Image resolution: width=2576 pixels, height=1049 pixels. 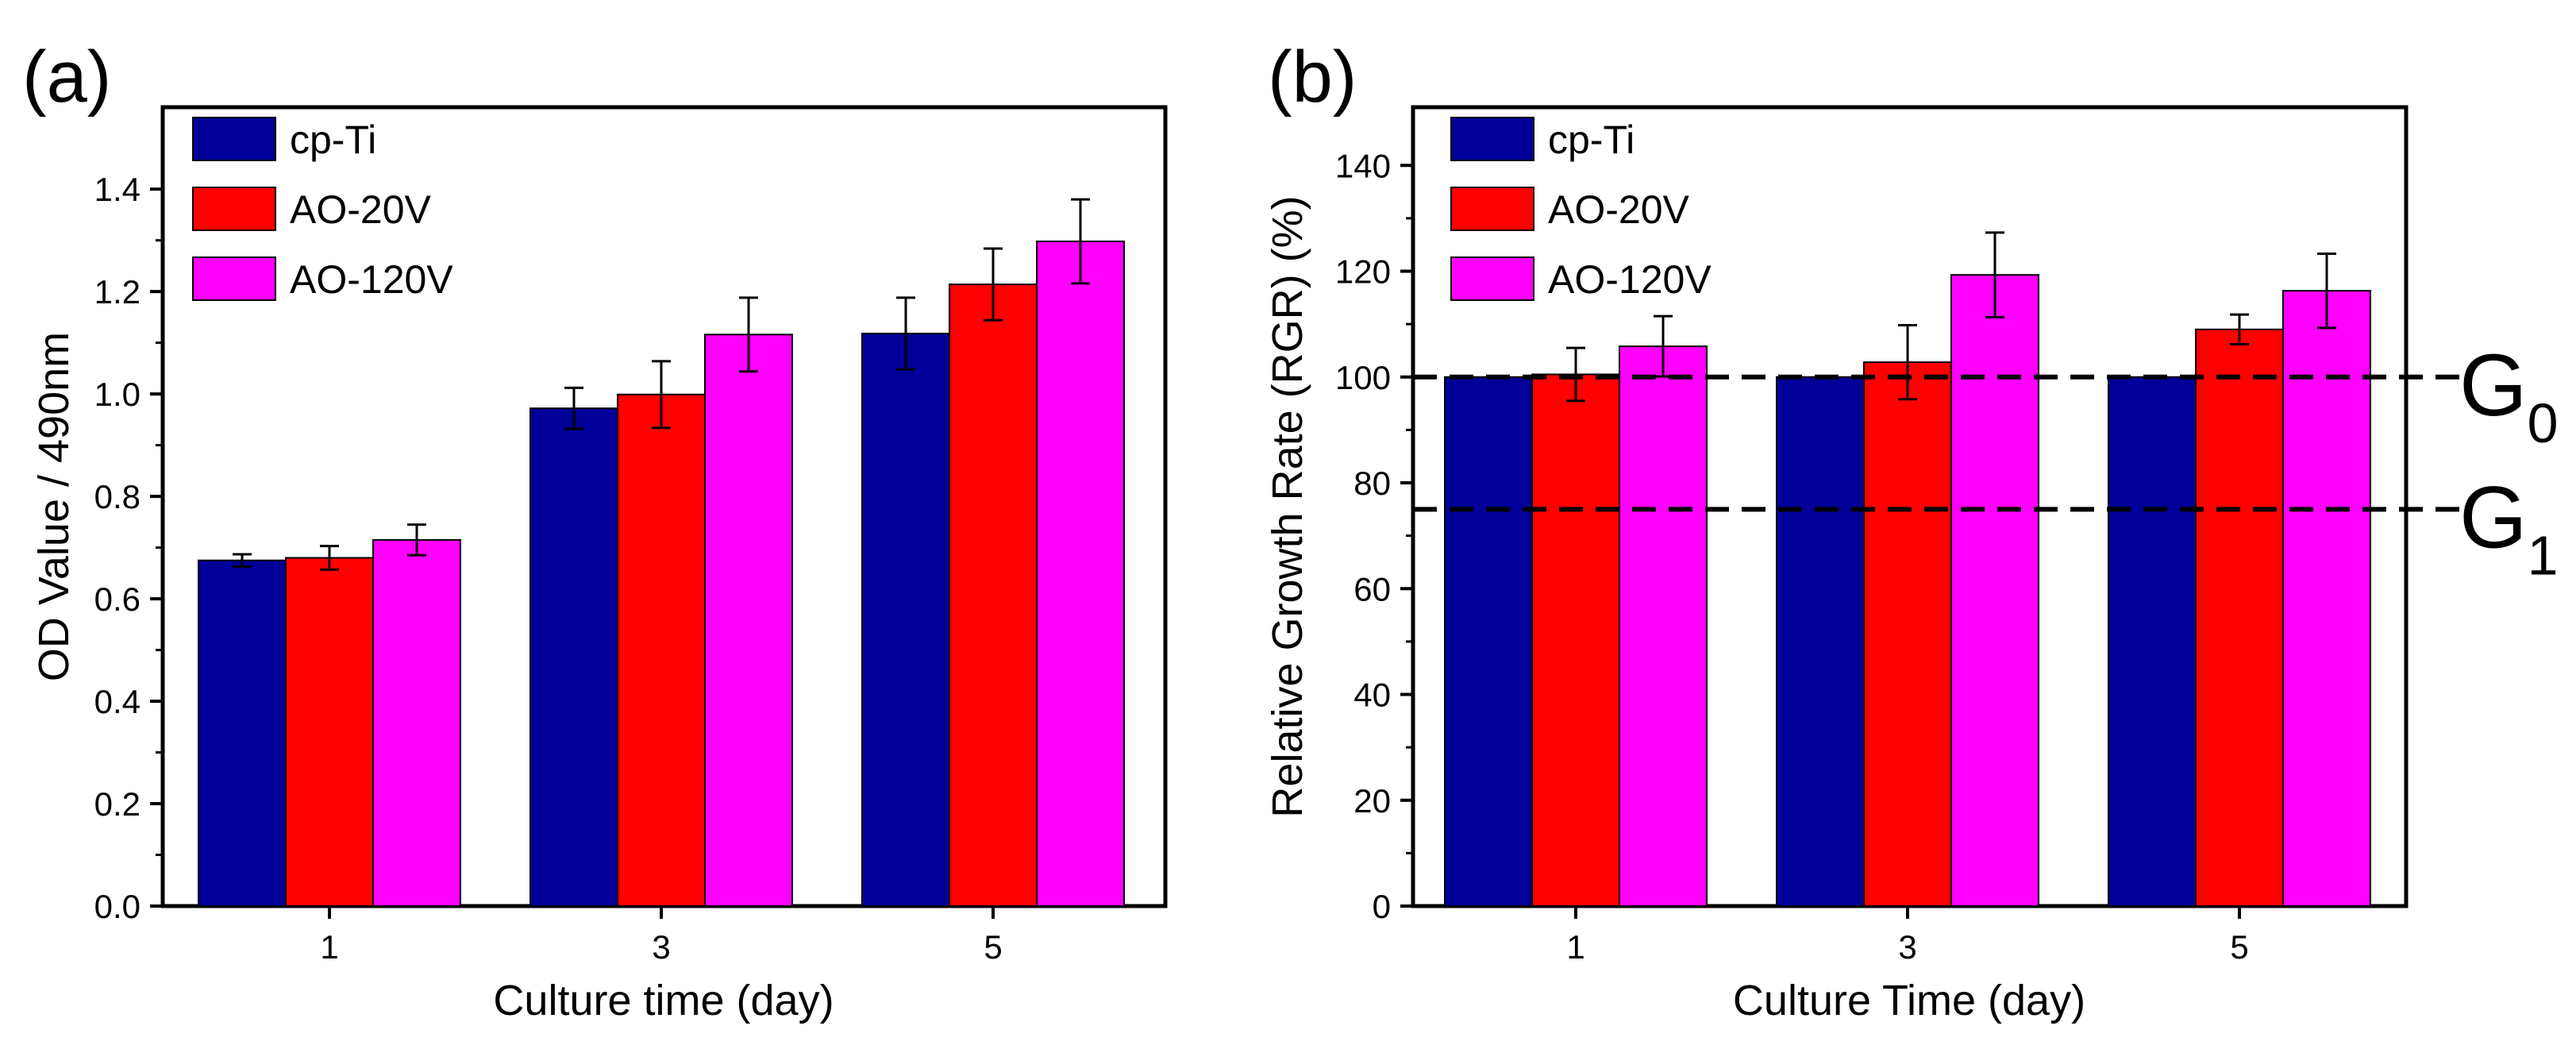 What do you see at coordinates (2239, 947) in the screenshot?
I see `panel-b-x-tick-label-5: 5` at bounding box center [2239, 947].